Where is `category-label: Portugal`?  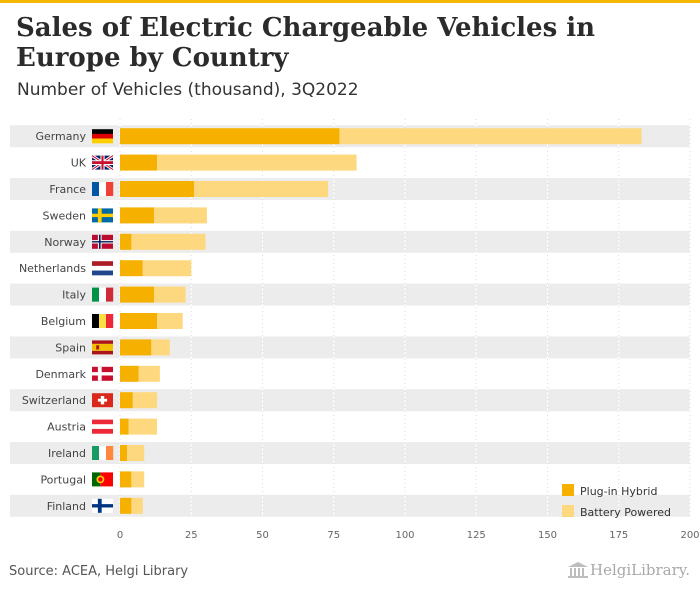 category-label: Portugal is located at coordinates (63, 479).